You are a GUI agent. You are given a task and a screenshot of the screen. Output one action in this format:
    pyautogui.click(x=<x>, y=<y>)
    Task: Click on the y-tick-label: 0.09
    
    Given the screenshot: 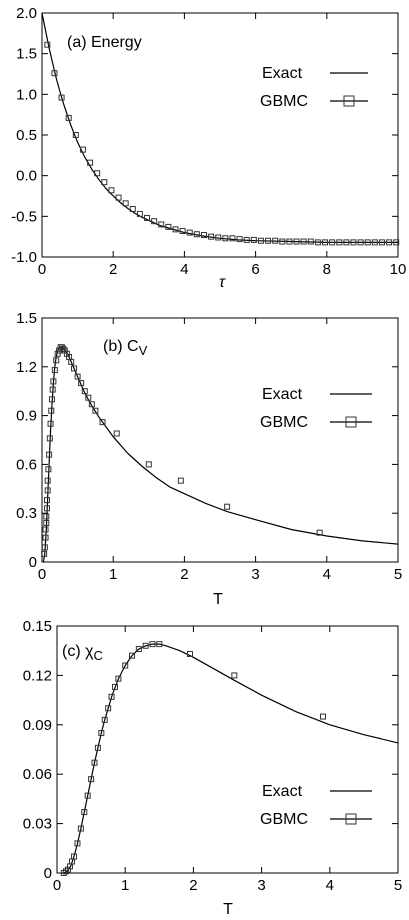 What is the action you would take?
    pyautogui.click(x=37, y=725)
    